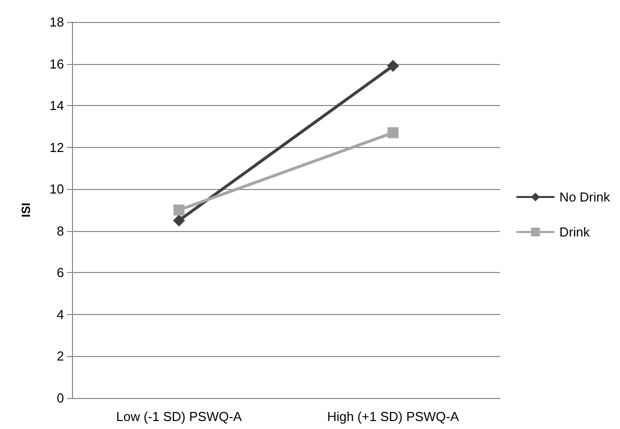  What do you see at coordinates (60, 272) in the screenshot?
I see `y-tick-label: 6` at bounding box center [60, 272].